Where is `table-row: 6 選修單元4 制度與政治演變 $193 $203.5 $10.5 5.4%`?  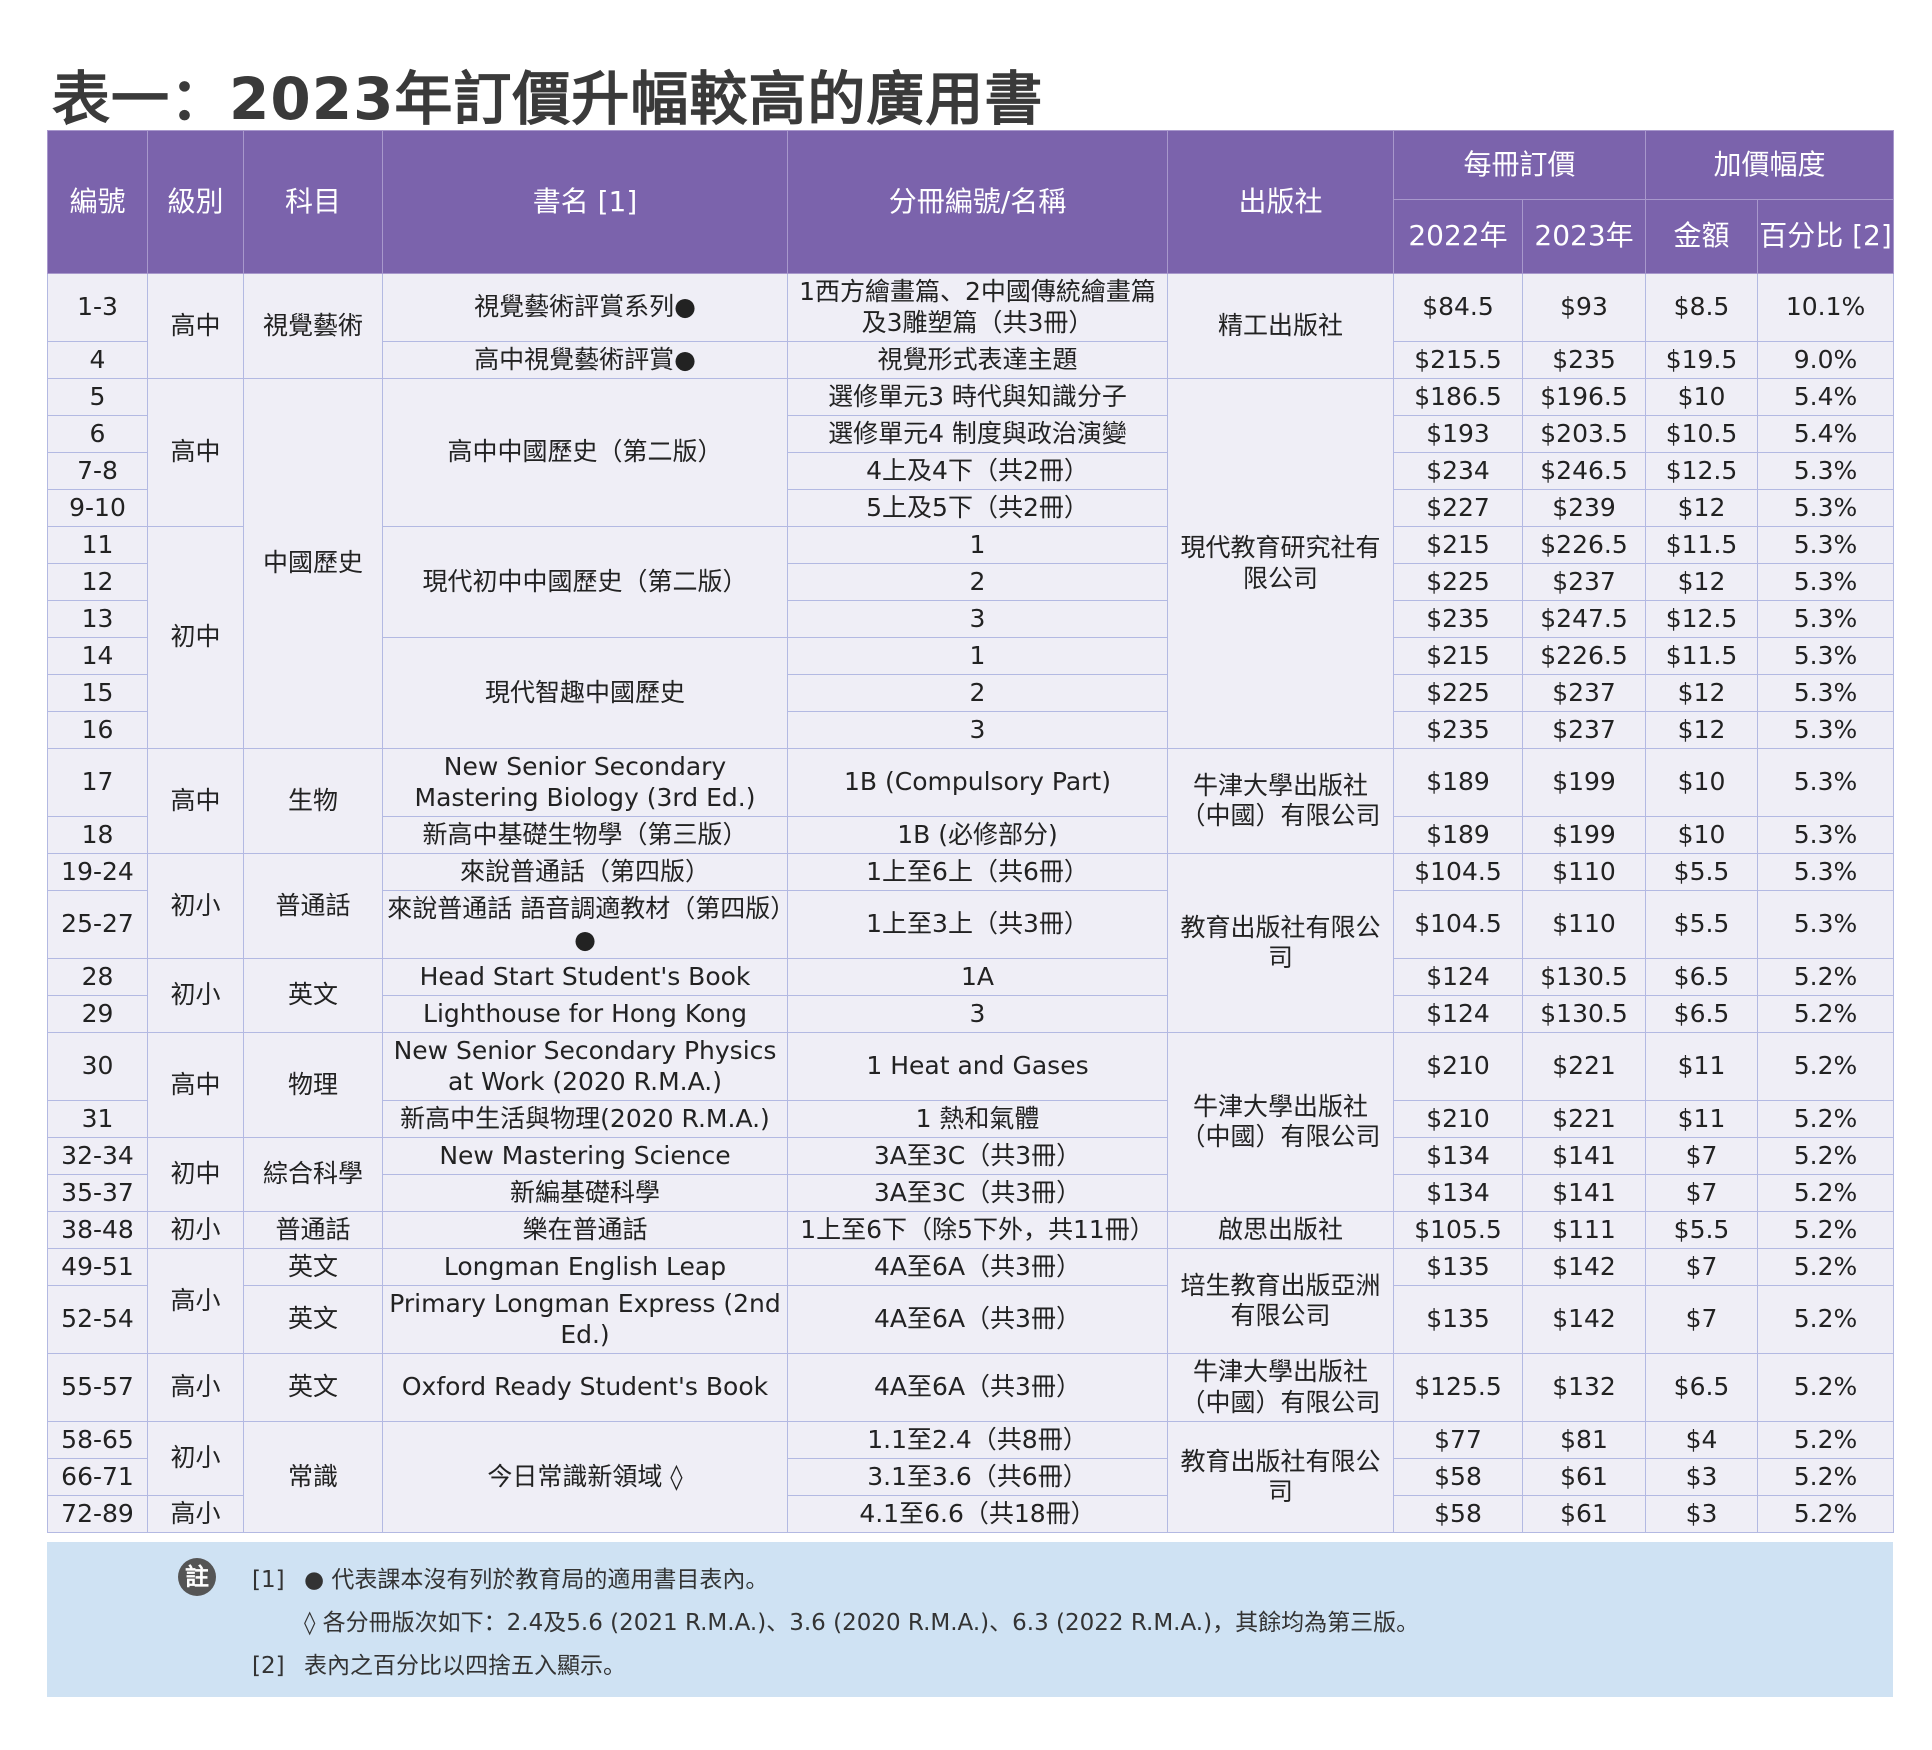
table-row: 6 選修單元4 制度與政治演變 $193 $203.5 $10.5 5.4% is located at coordinates (971, 434).